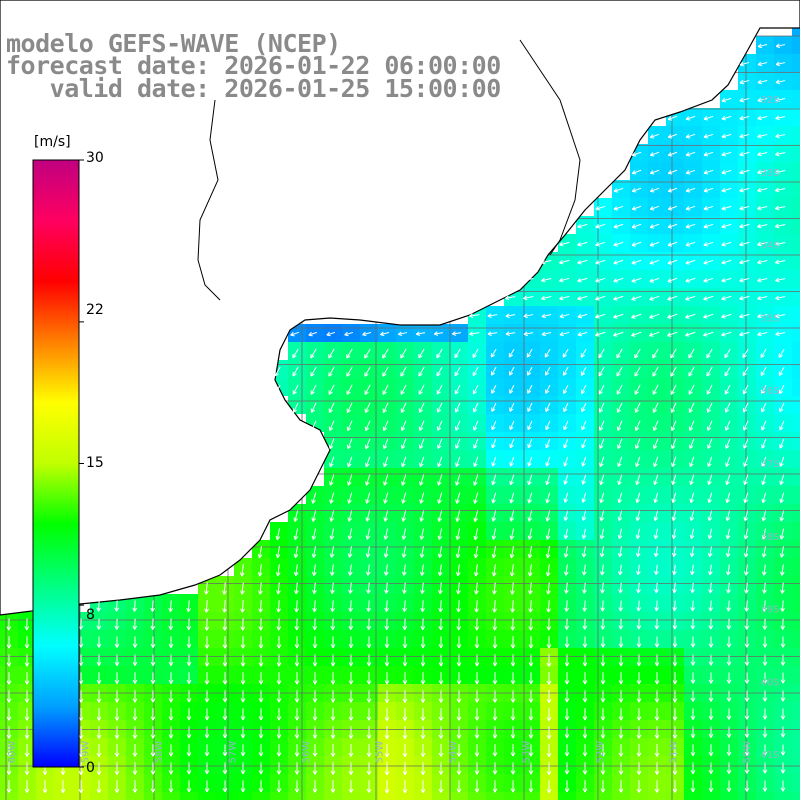 The height and width of the screenshot is (800, 800). What do you see at coordinates (173, 43) in the screenshot?
I see `model-title: modelo GEFS-WAVE (NCEP)` at bounding box center [173, 43].